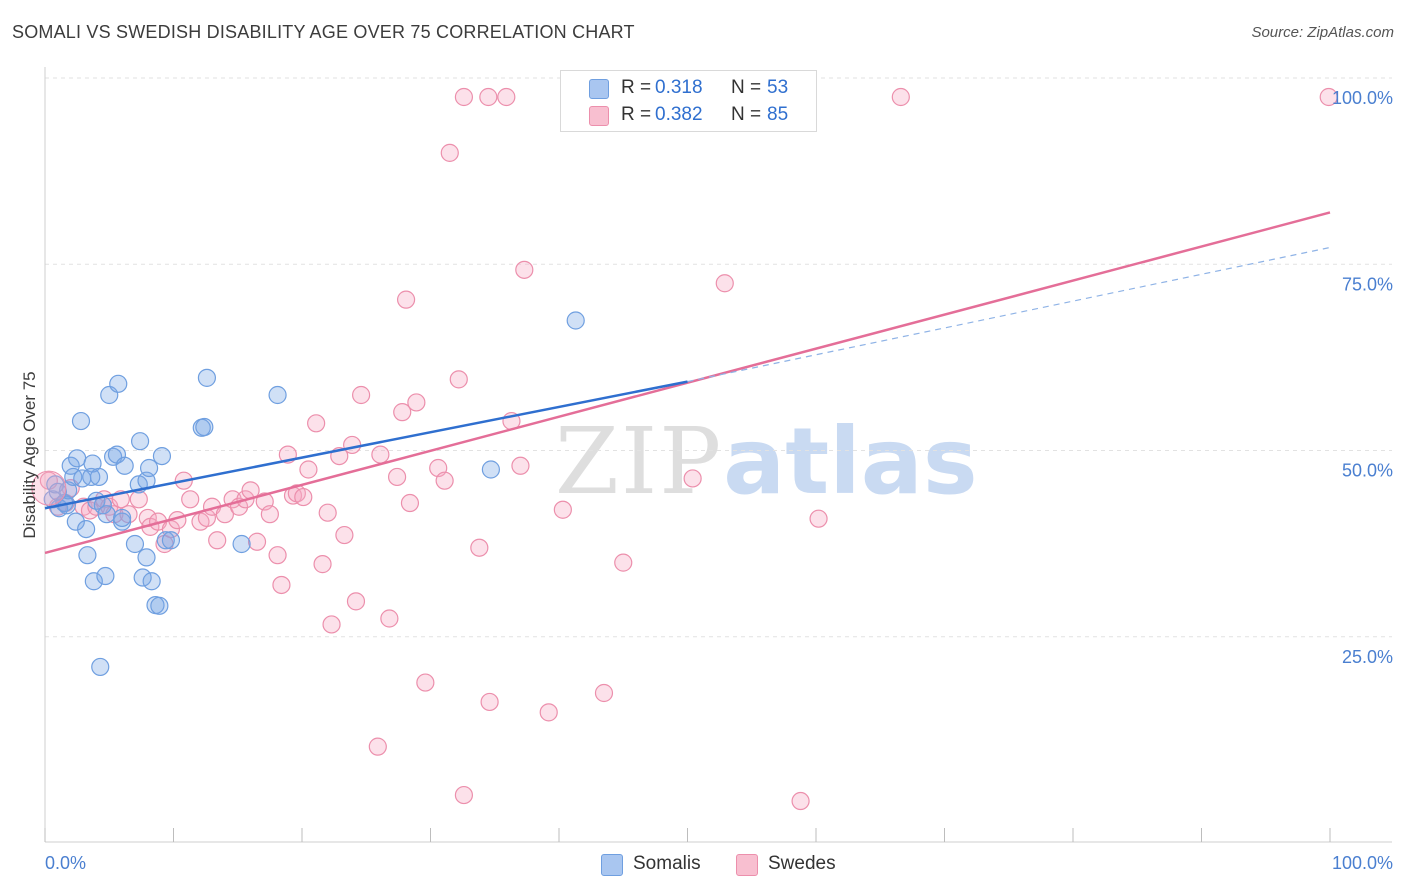 The width and height of the screenshot is (1406, 892). Describe the element at coordinates (746, 87) in the screenshot. I see `legend-n-label: N =` at that location.